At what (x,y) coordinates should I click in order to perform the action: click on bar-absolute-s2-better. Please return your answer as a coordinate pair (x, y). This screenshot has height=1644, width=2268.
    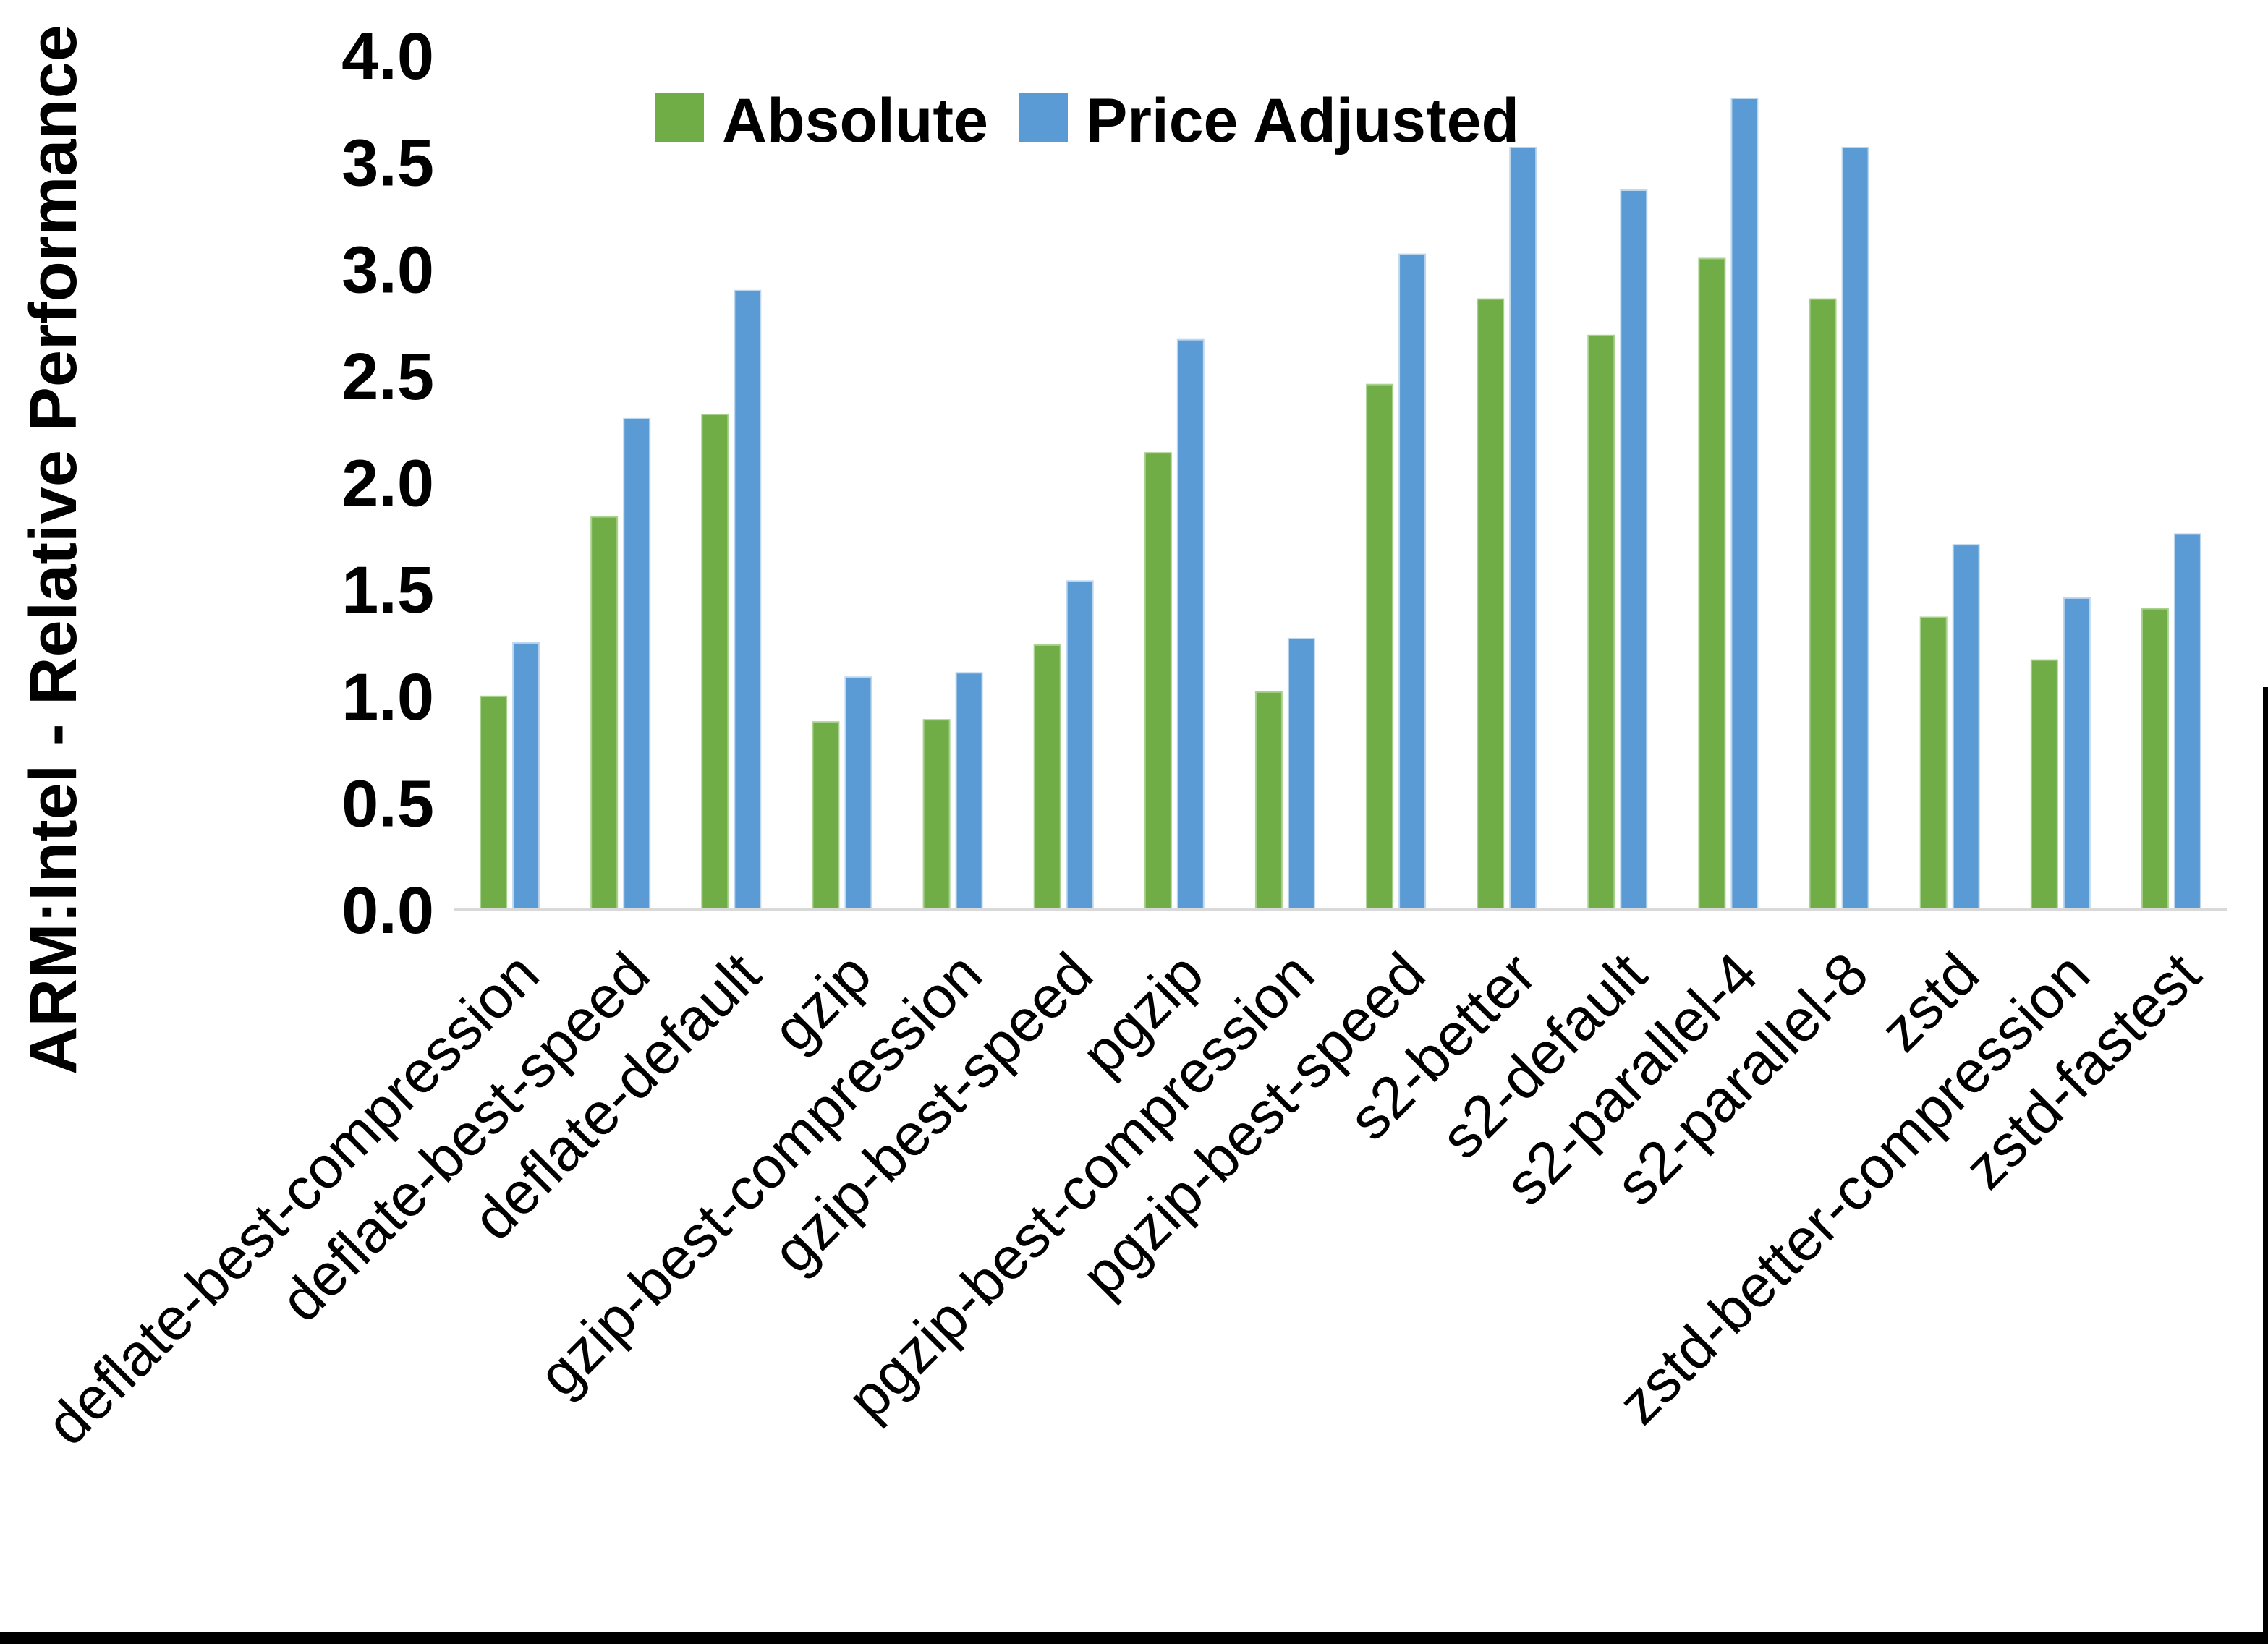
    Looking at the image, I should click on (1491, 604).